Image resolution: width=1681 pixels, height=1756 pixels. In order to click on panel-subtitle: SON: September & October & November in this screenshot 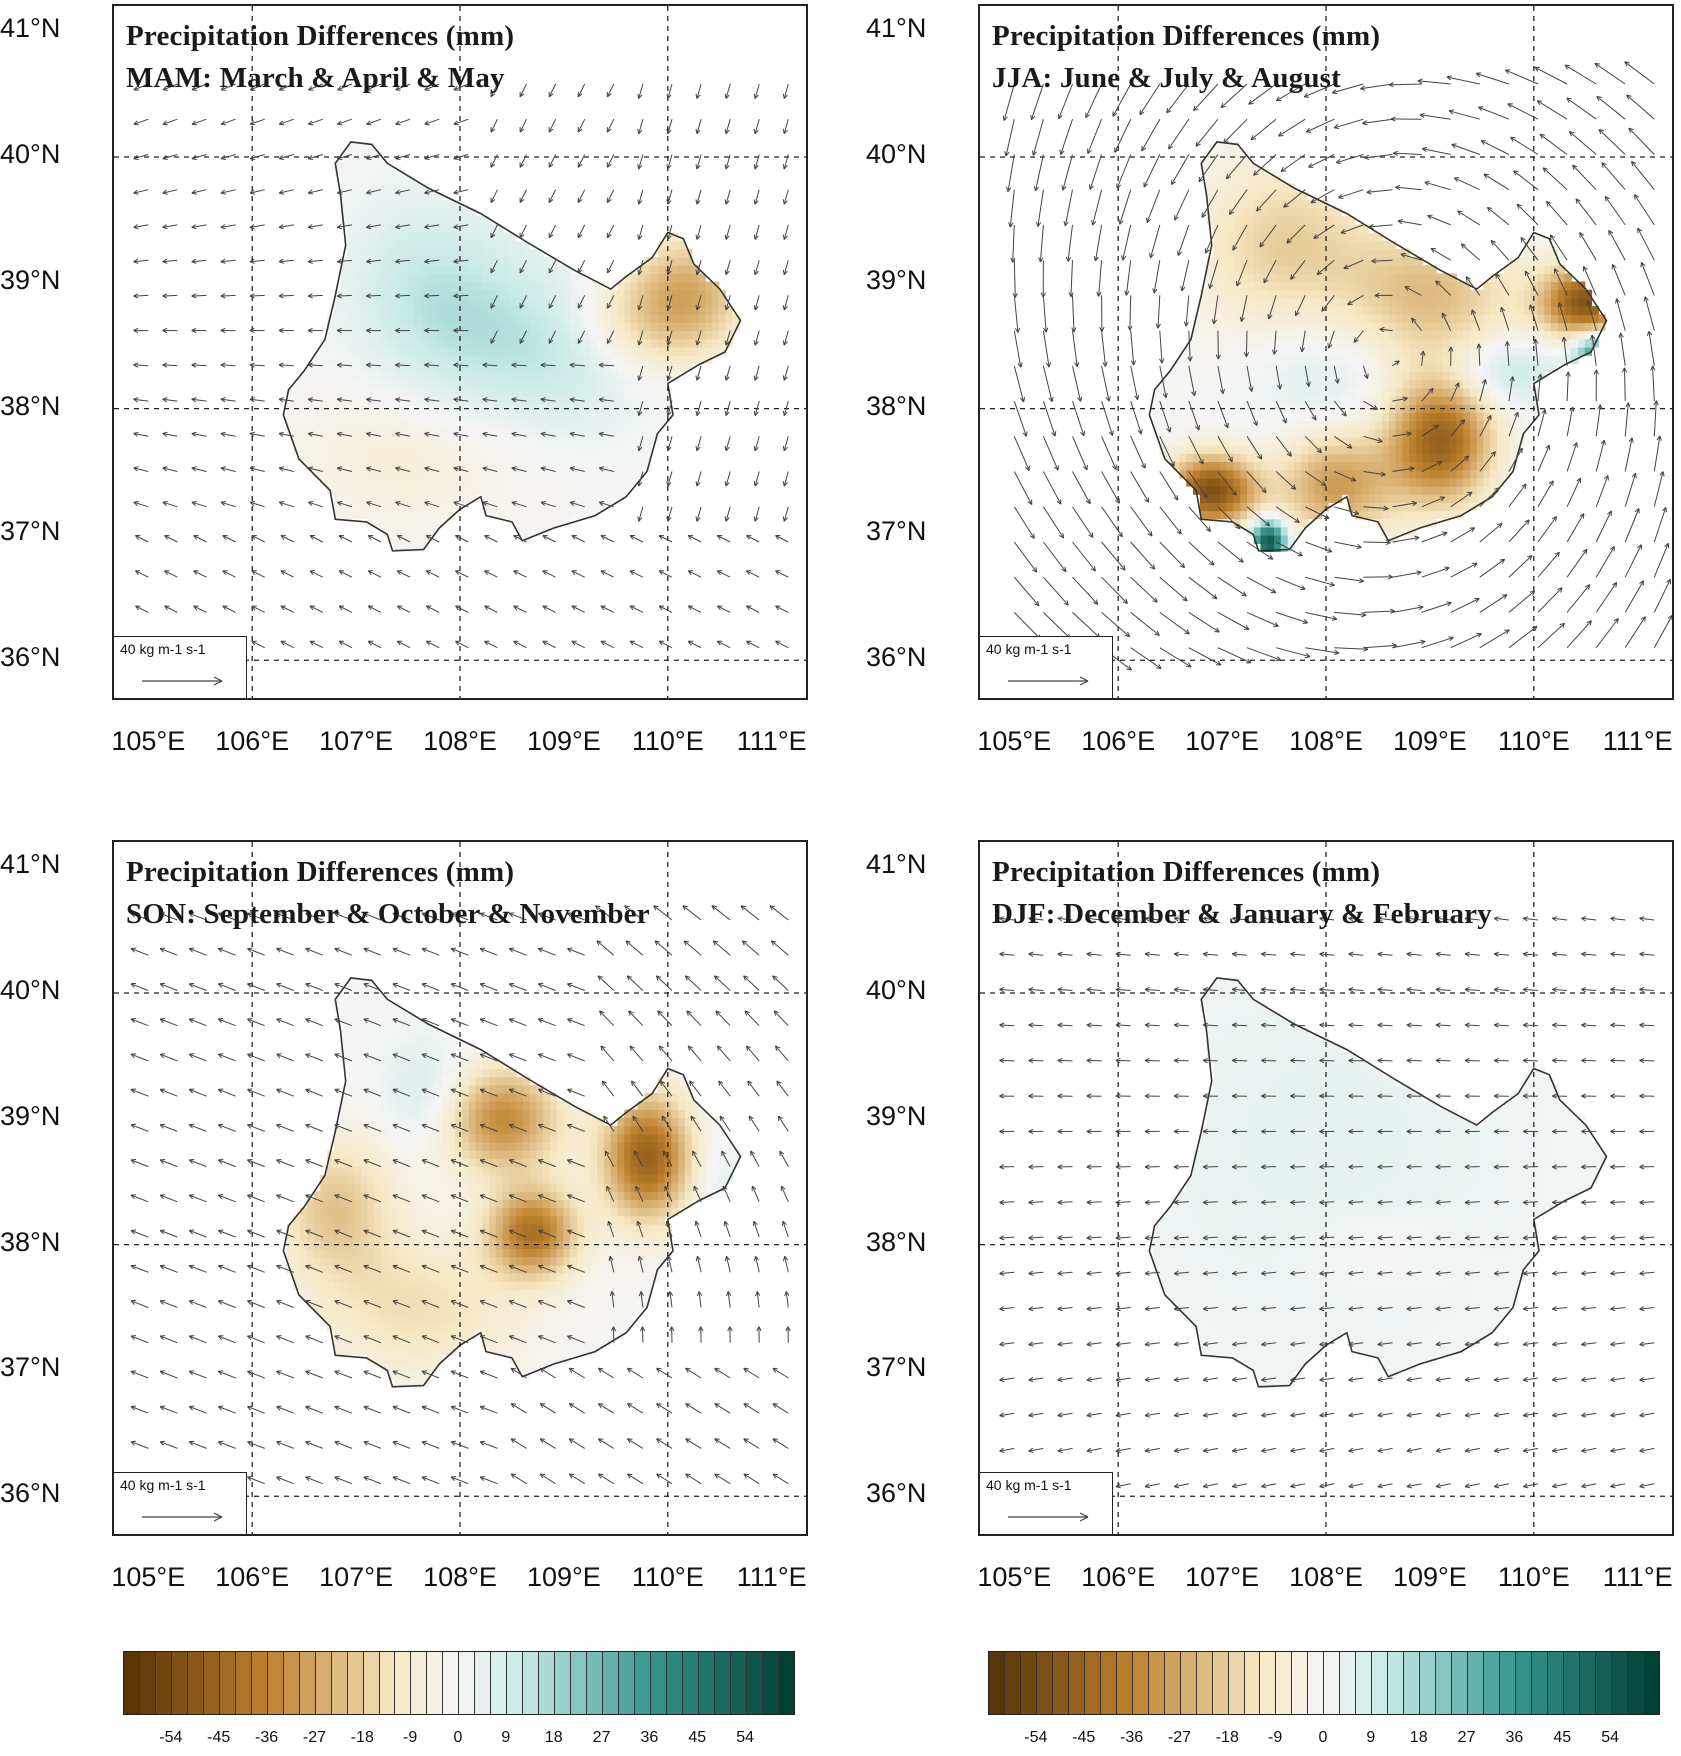, I will do `click(388, 914)`.